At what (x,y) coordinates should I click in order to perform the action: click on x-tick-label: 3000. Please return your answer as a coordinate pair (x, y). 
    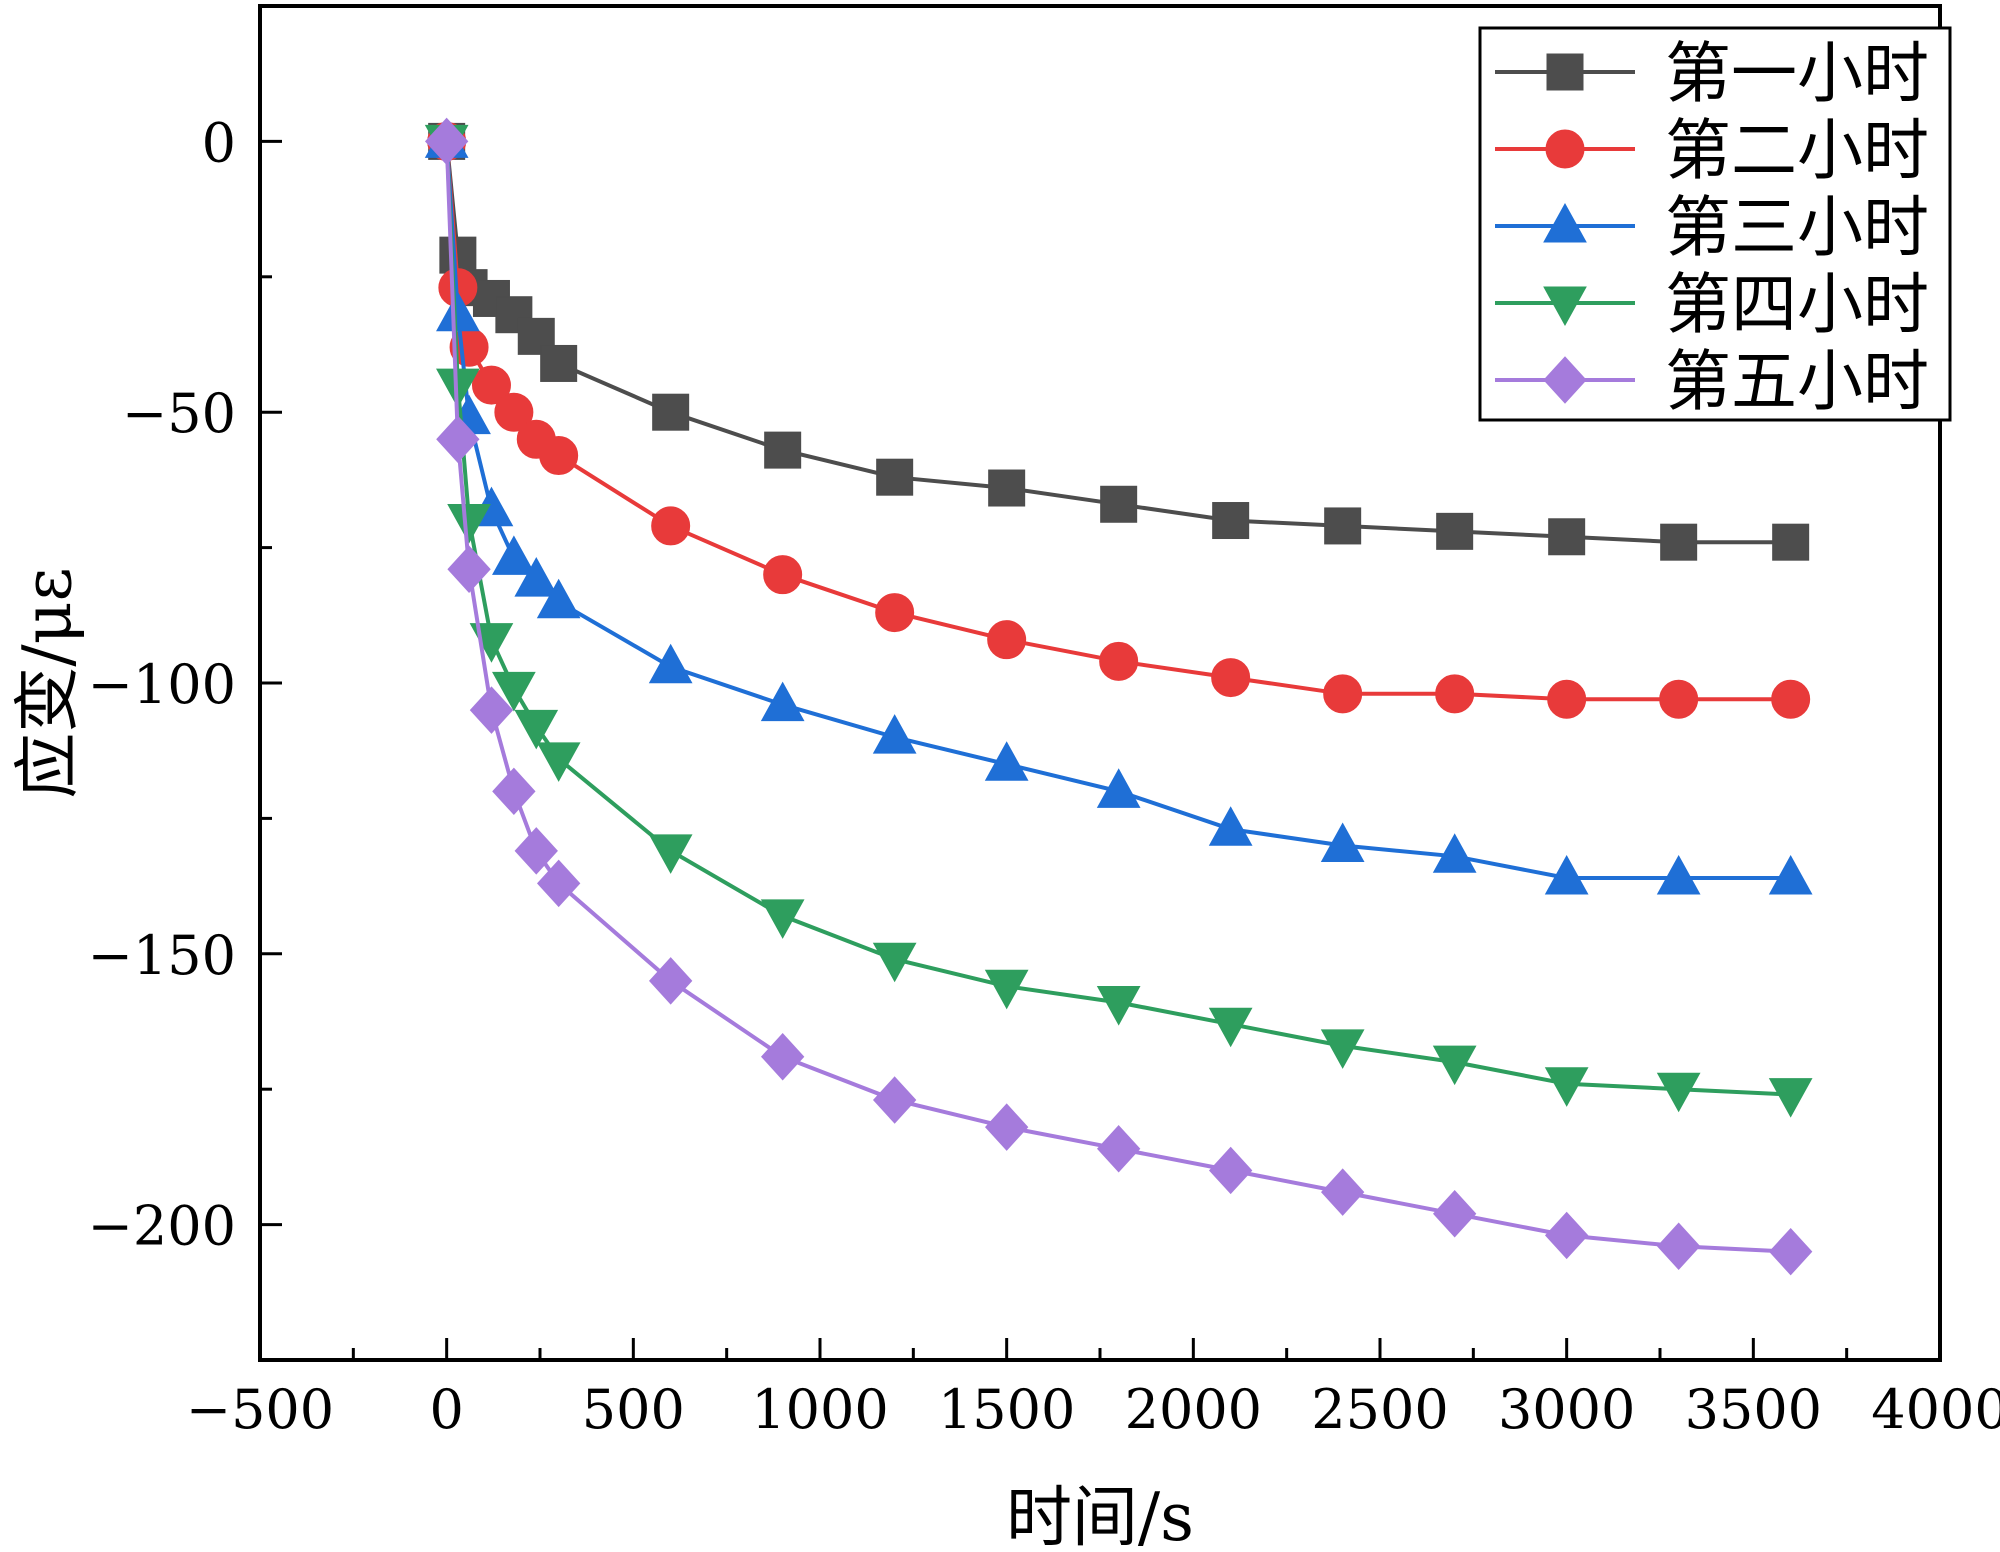
    Looking at the image, I should click on (1566, 1409).